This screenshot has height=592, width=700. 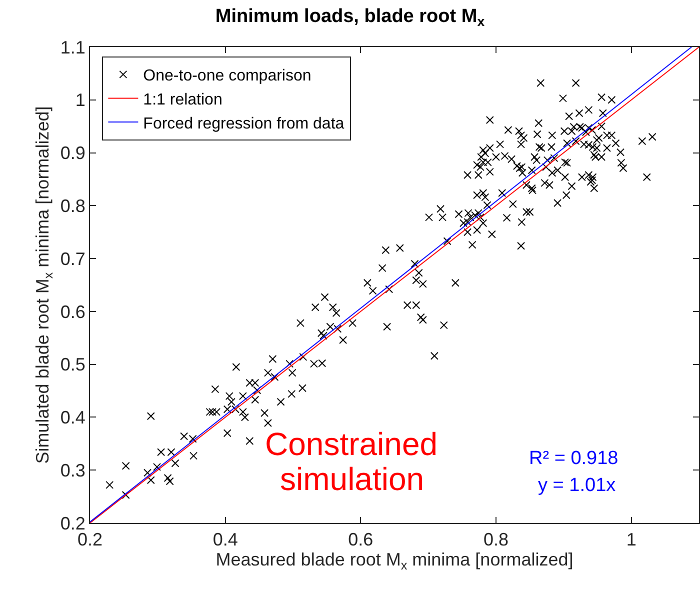 What do you see at coordinates (73, 258) in the screenshot?
I see `y-tick-label: 0.7` at bounding box center [73, 258].